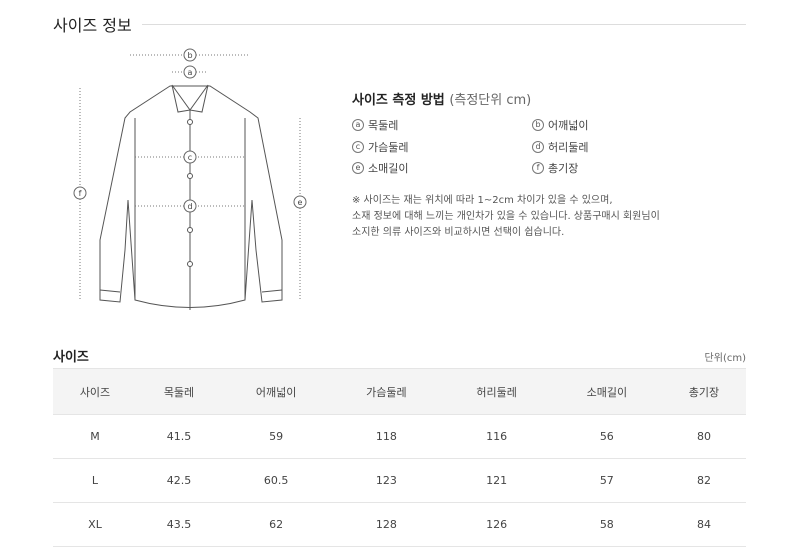 This screenshot has width=800, height=549. Describe the element at coordinates (386, 436) in the screenshot. I see `table-cell: 118` at that location.